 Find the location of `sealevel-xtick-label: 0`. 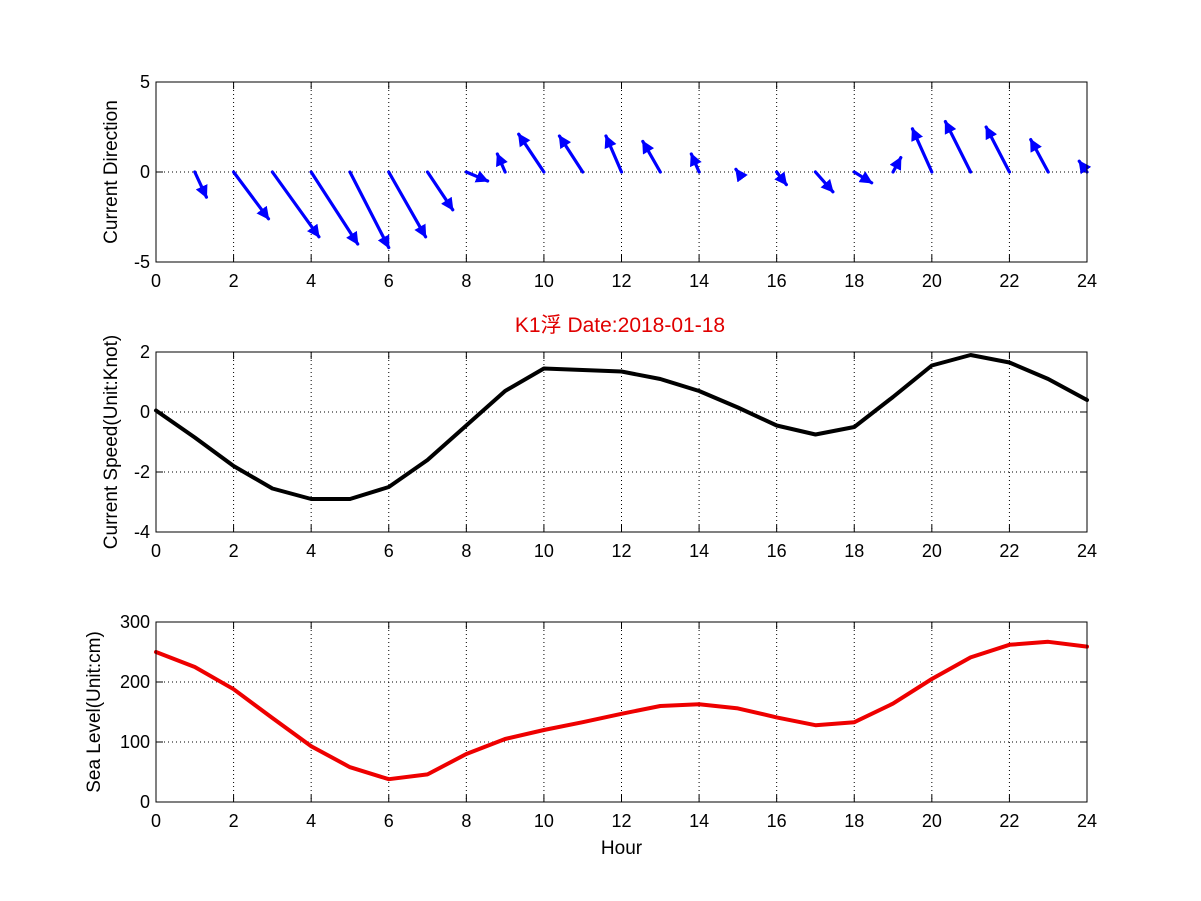

sealevel-xtick-label: 0 is located at coordinates (156, 821).